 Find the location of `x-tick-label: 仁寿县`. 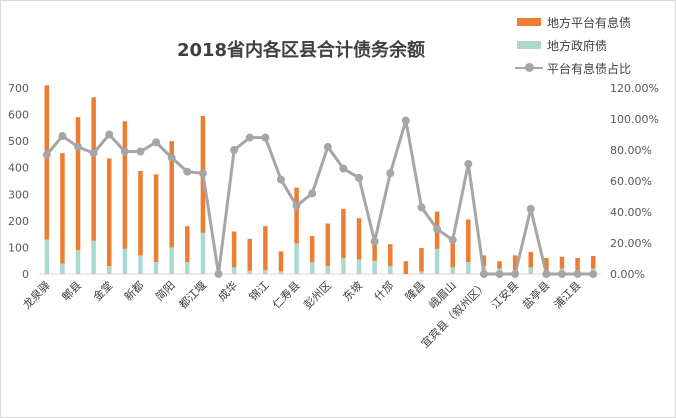

x-tick-label: 仁寿县 is located at coordinates (285, 294).